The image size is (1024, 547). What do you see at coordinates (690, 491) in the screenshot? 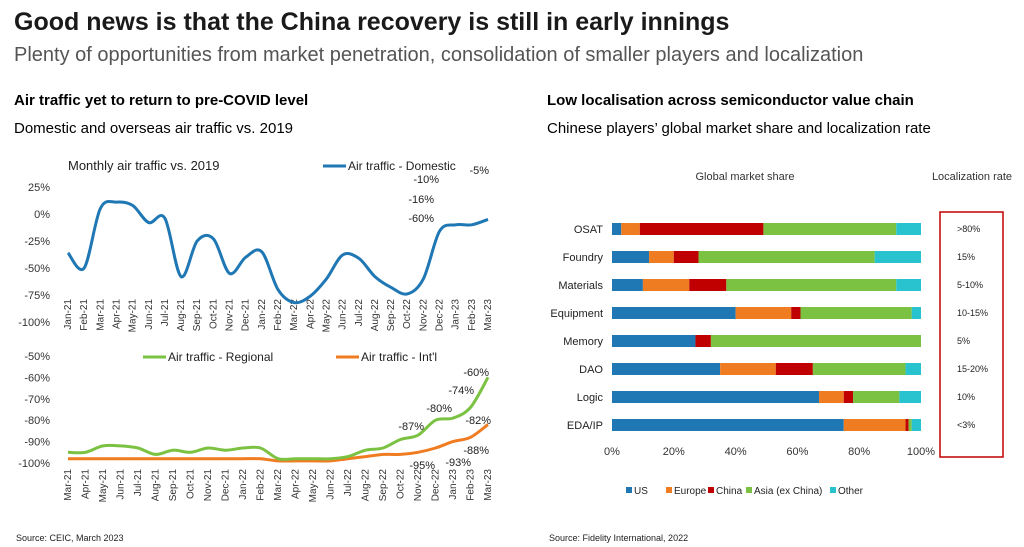
I see `legend-label: Europe` at bounding box center [690, 491].